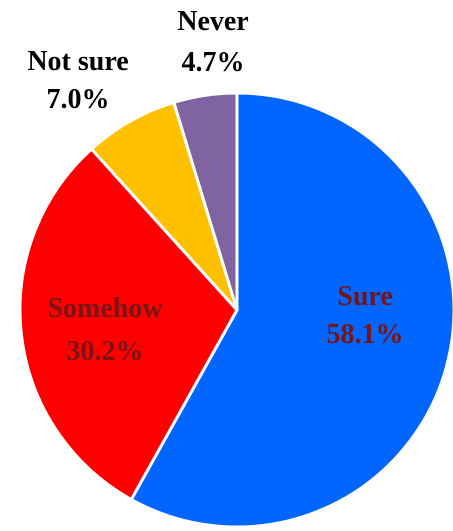 Image resolution: width=453 pixels, height=531 pixels. Describe the element at coordinates (205, 201) in the screenshot. I see `pie-slice-never` at that location.